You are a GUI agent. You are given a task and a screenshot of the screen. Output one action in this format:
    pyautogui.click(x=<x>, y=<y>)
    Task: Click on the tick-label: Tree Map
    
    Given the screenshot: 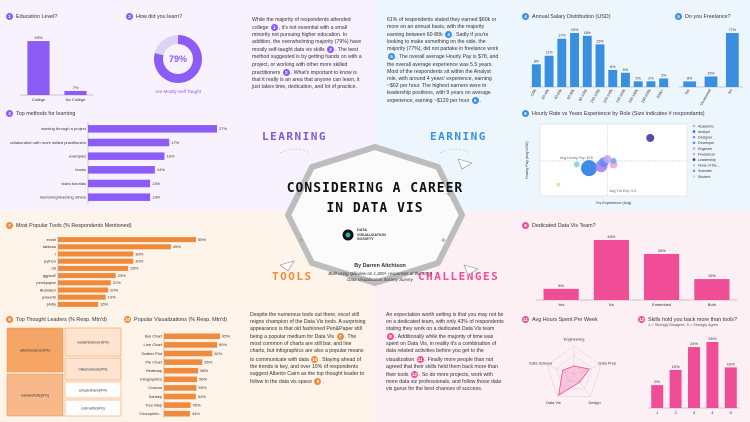 What is the action you would take?
    pyautogui.click(x=154, y=404)
    